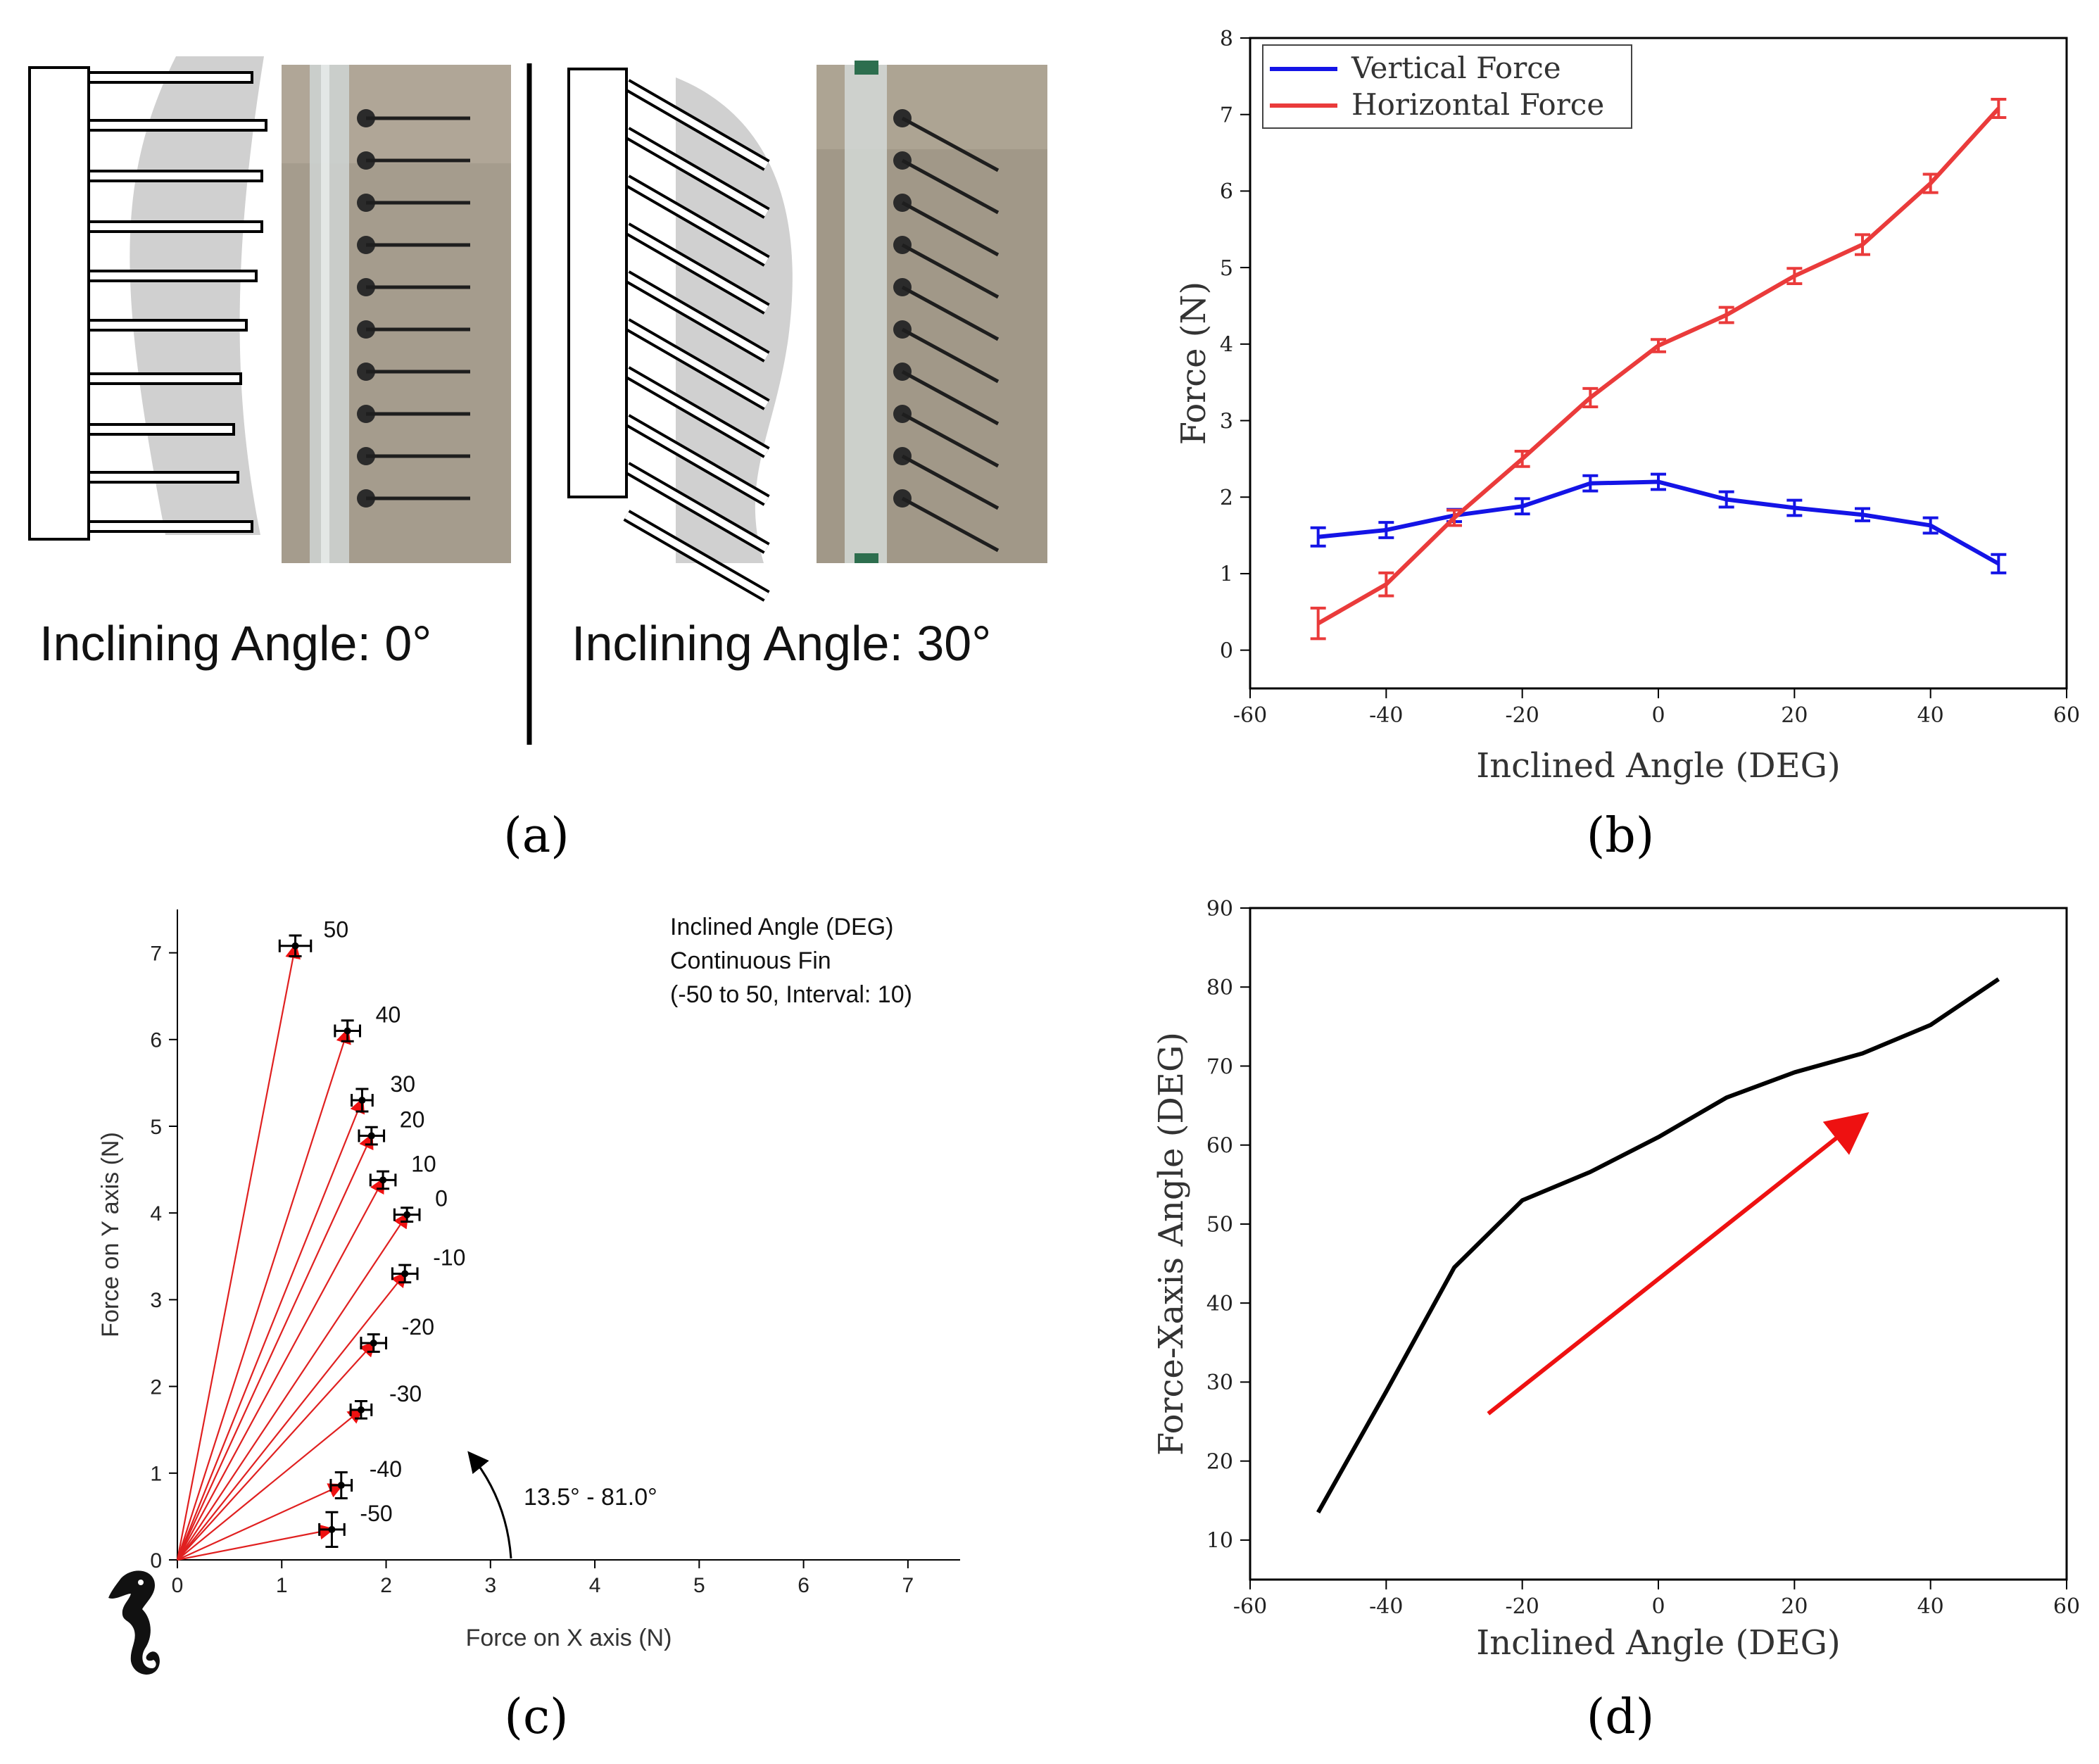  Describe the element at coordinates (1226, 39) in the screenshot. I see `y-tick-label: 8` at that location.